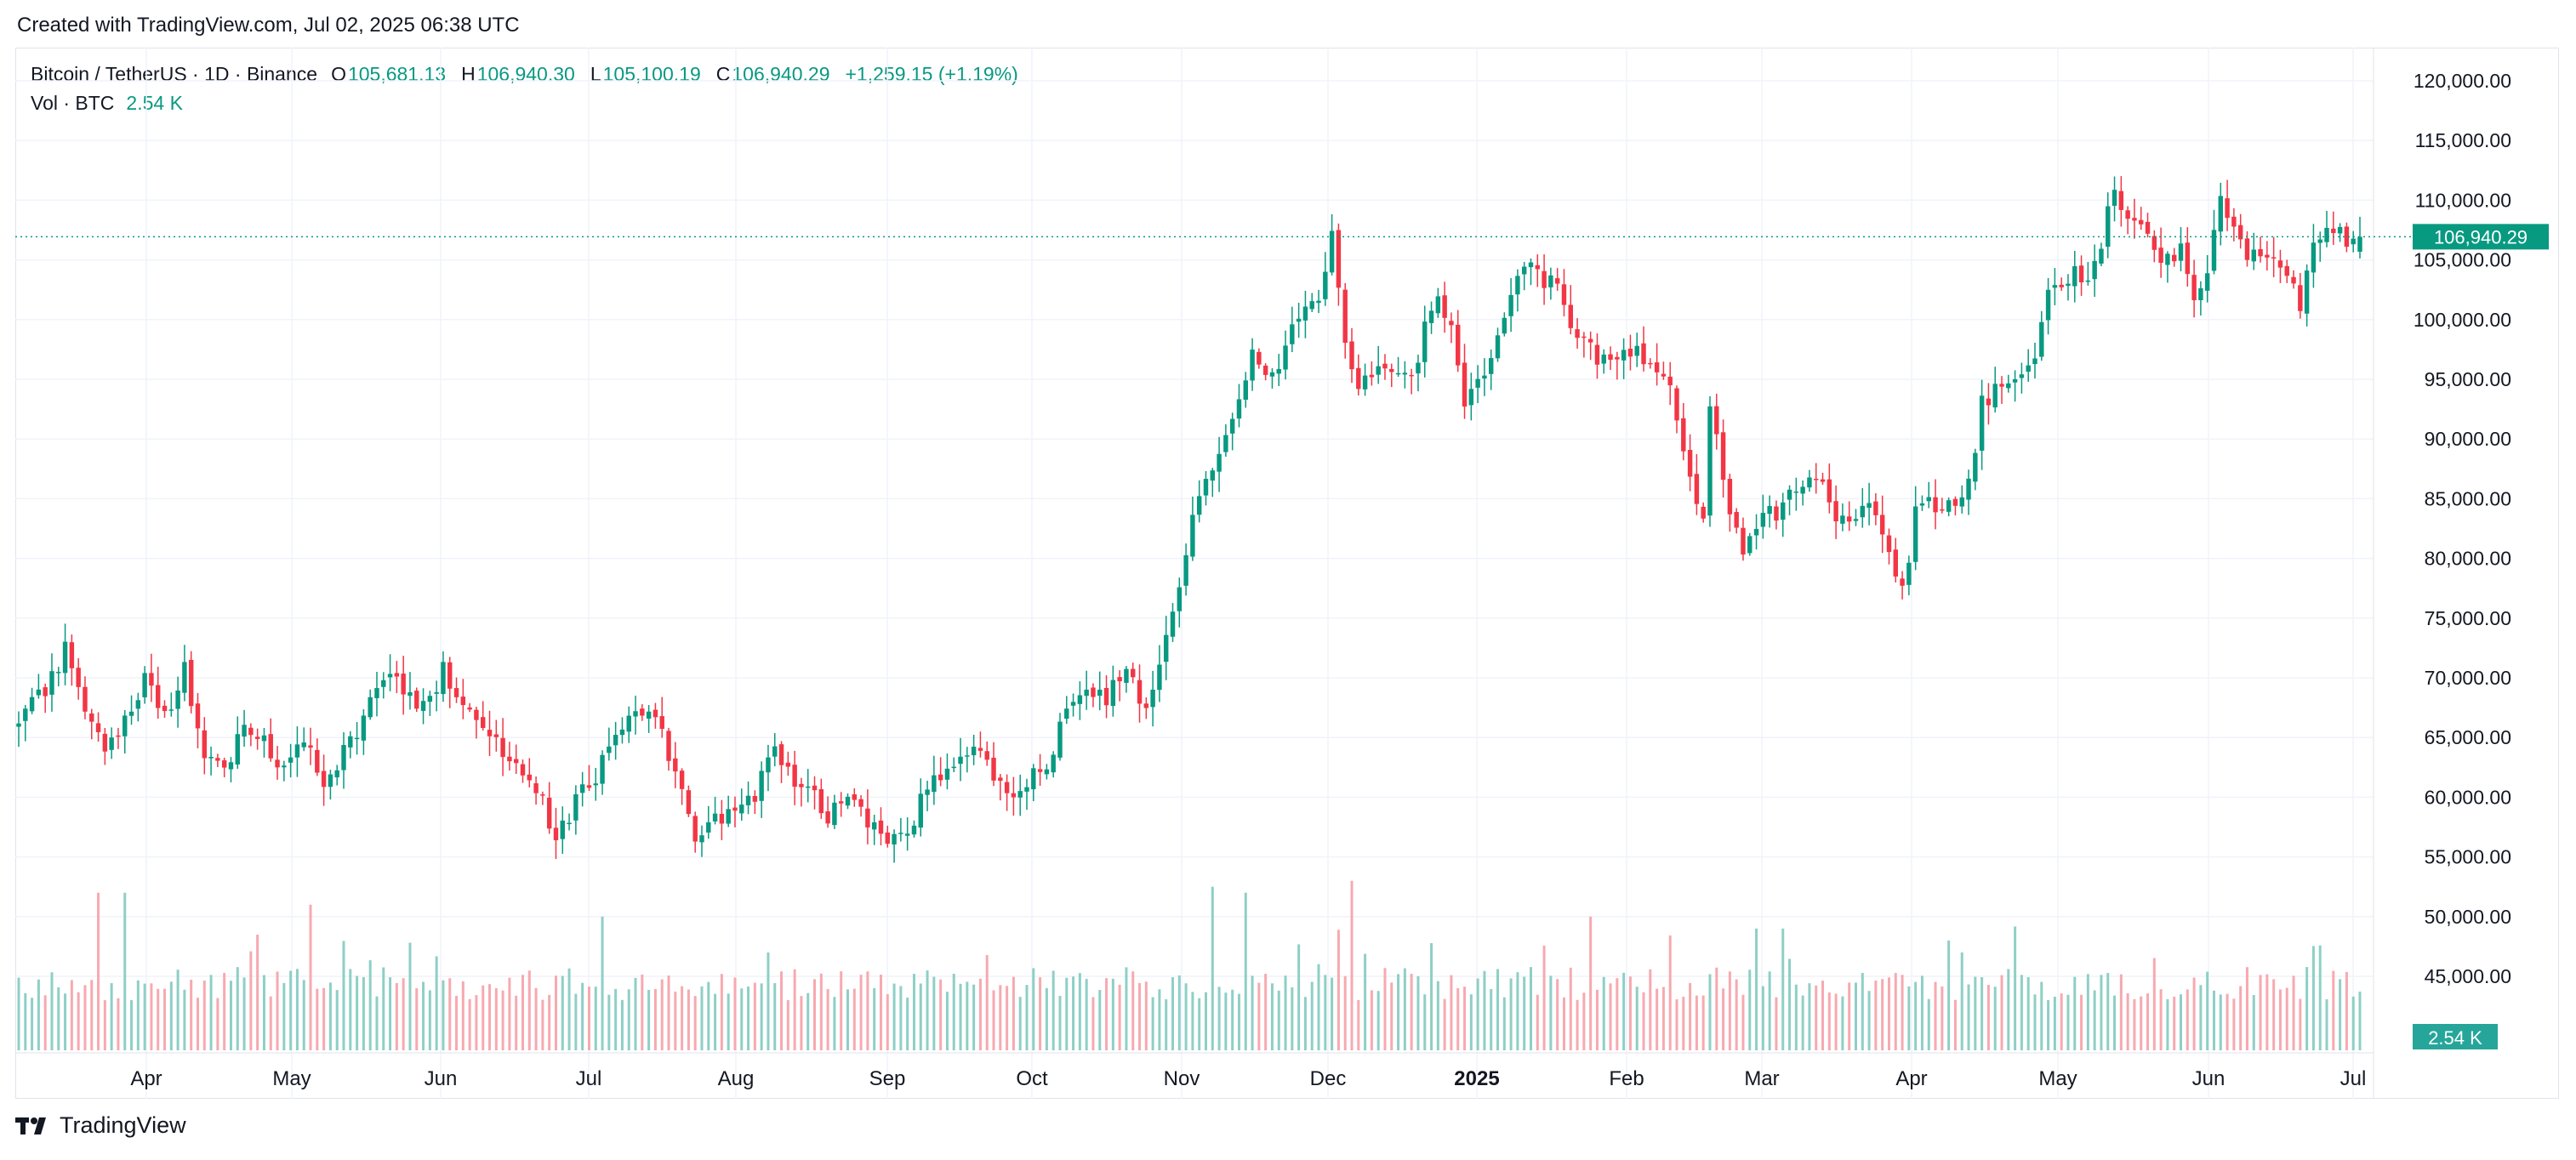 The height and width of the screenshot is (1160, 2576). What do you see at coordinates (2468, 559) in the screenshot?
I see `y-tick-label: 80,000.00` at bounding box center [2468, 559].